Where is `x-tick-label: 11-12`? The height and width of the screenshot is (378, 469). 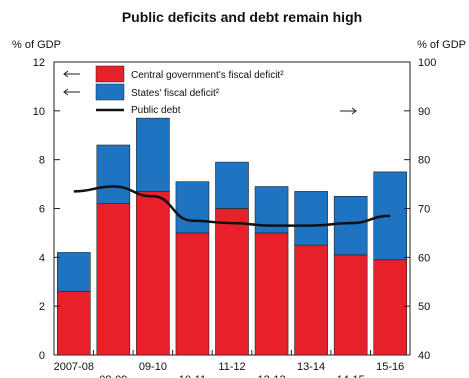 x-tick-label: 11-12 is located at coordinates (231, 367).